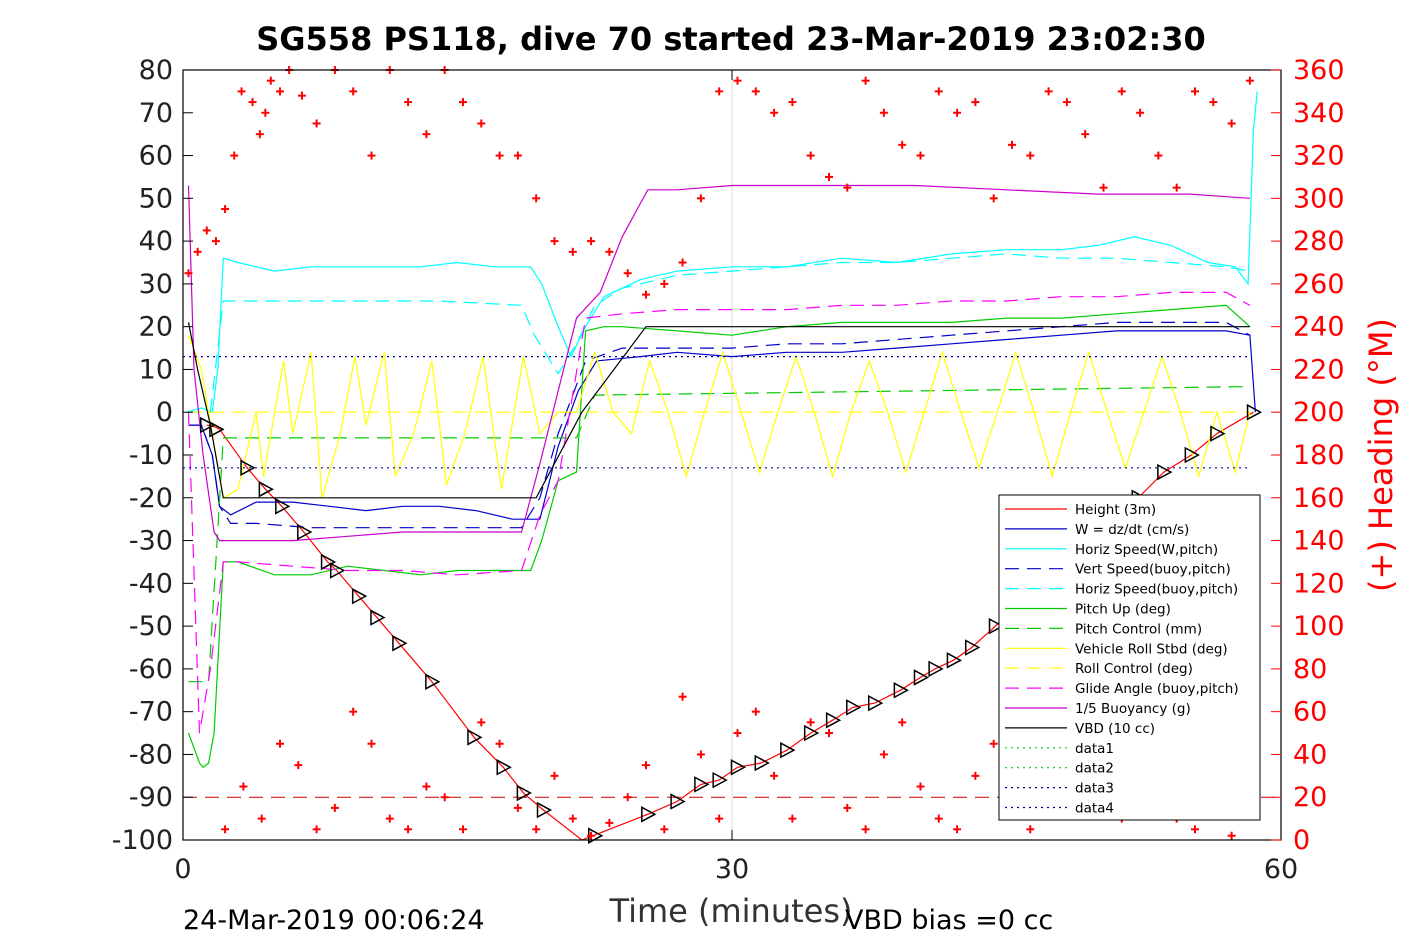 This screenshot has width=1417, height=945. Describe the element at coordinates (1153, 570) in the screenshot. I see `legend-entry: Vert Speed(buoy,pitch)` at that location.